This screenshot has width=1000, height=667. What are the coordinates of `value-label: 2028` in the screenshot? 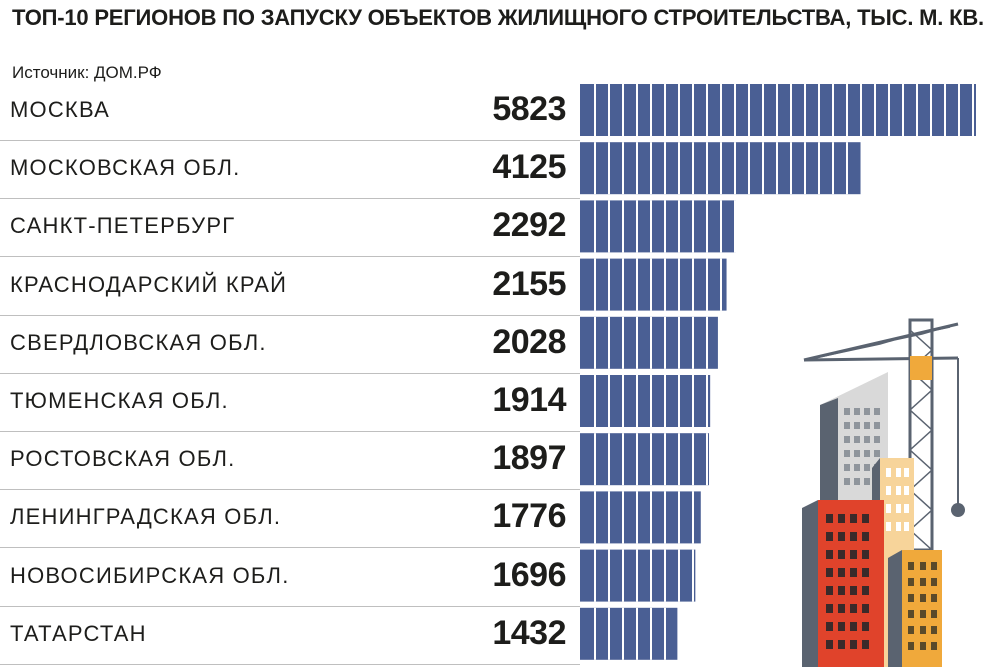 It's located at (529, 341).